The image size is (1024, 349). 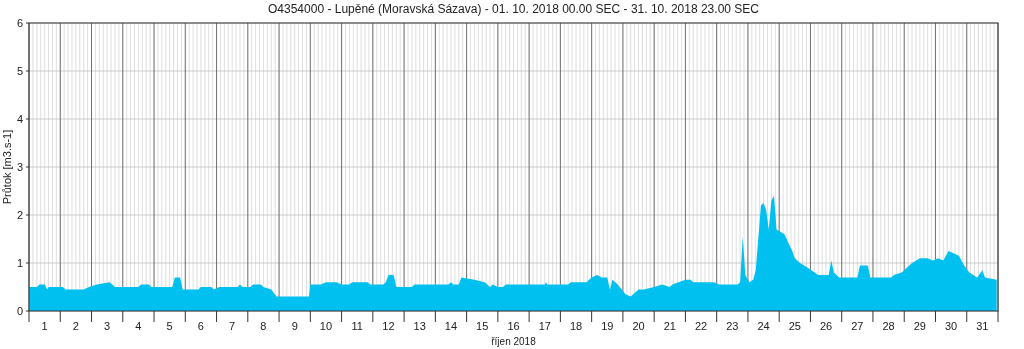 What do you see at coordinates (794, 326) in the screenshot?
I see `x-tick-label: 25` at bounding box center [794, 326].